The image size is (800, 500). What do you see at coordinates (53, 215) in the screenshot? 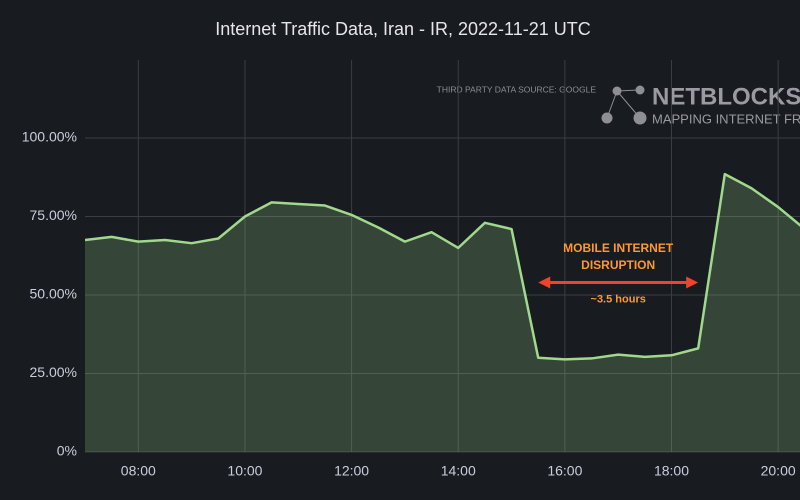
I see `y-tick-label: 75.00%` at bounding box center [53, 215].